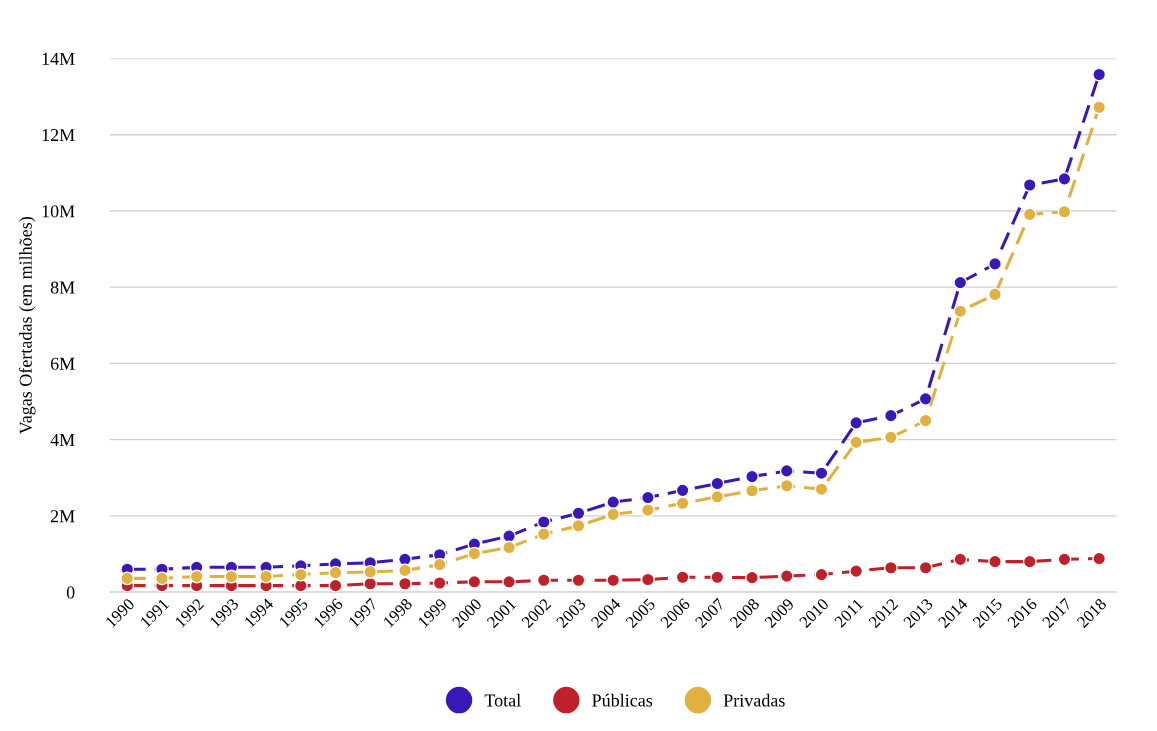  Describe the element at coordinates (154, 613) in the screenshot. I see `x-tick-label: 1991` at that location.